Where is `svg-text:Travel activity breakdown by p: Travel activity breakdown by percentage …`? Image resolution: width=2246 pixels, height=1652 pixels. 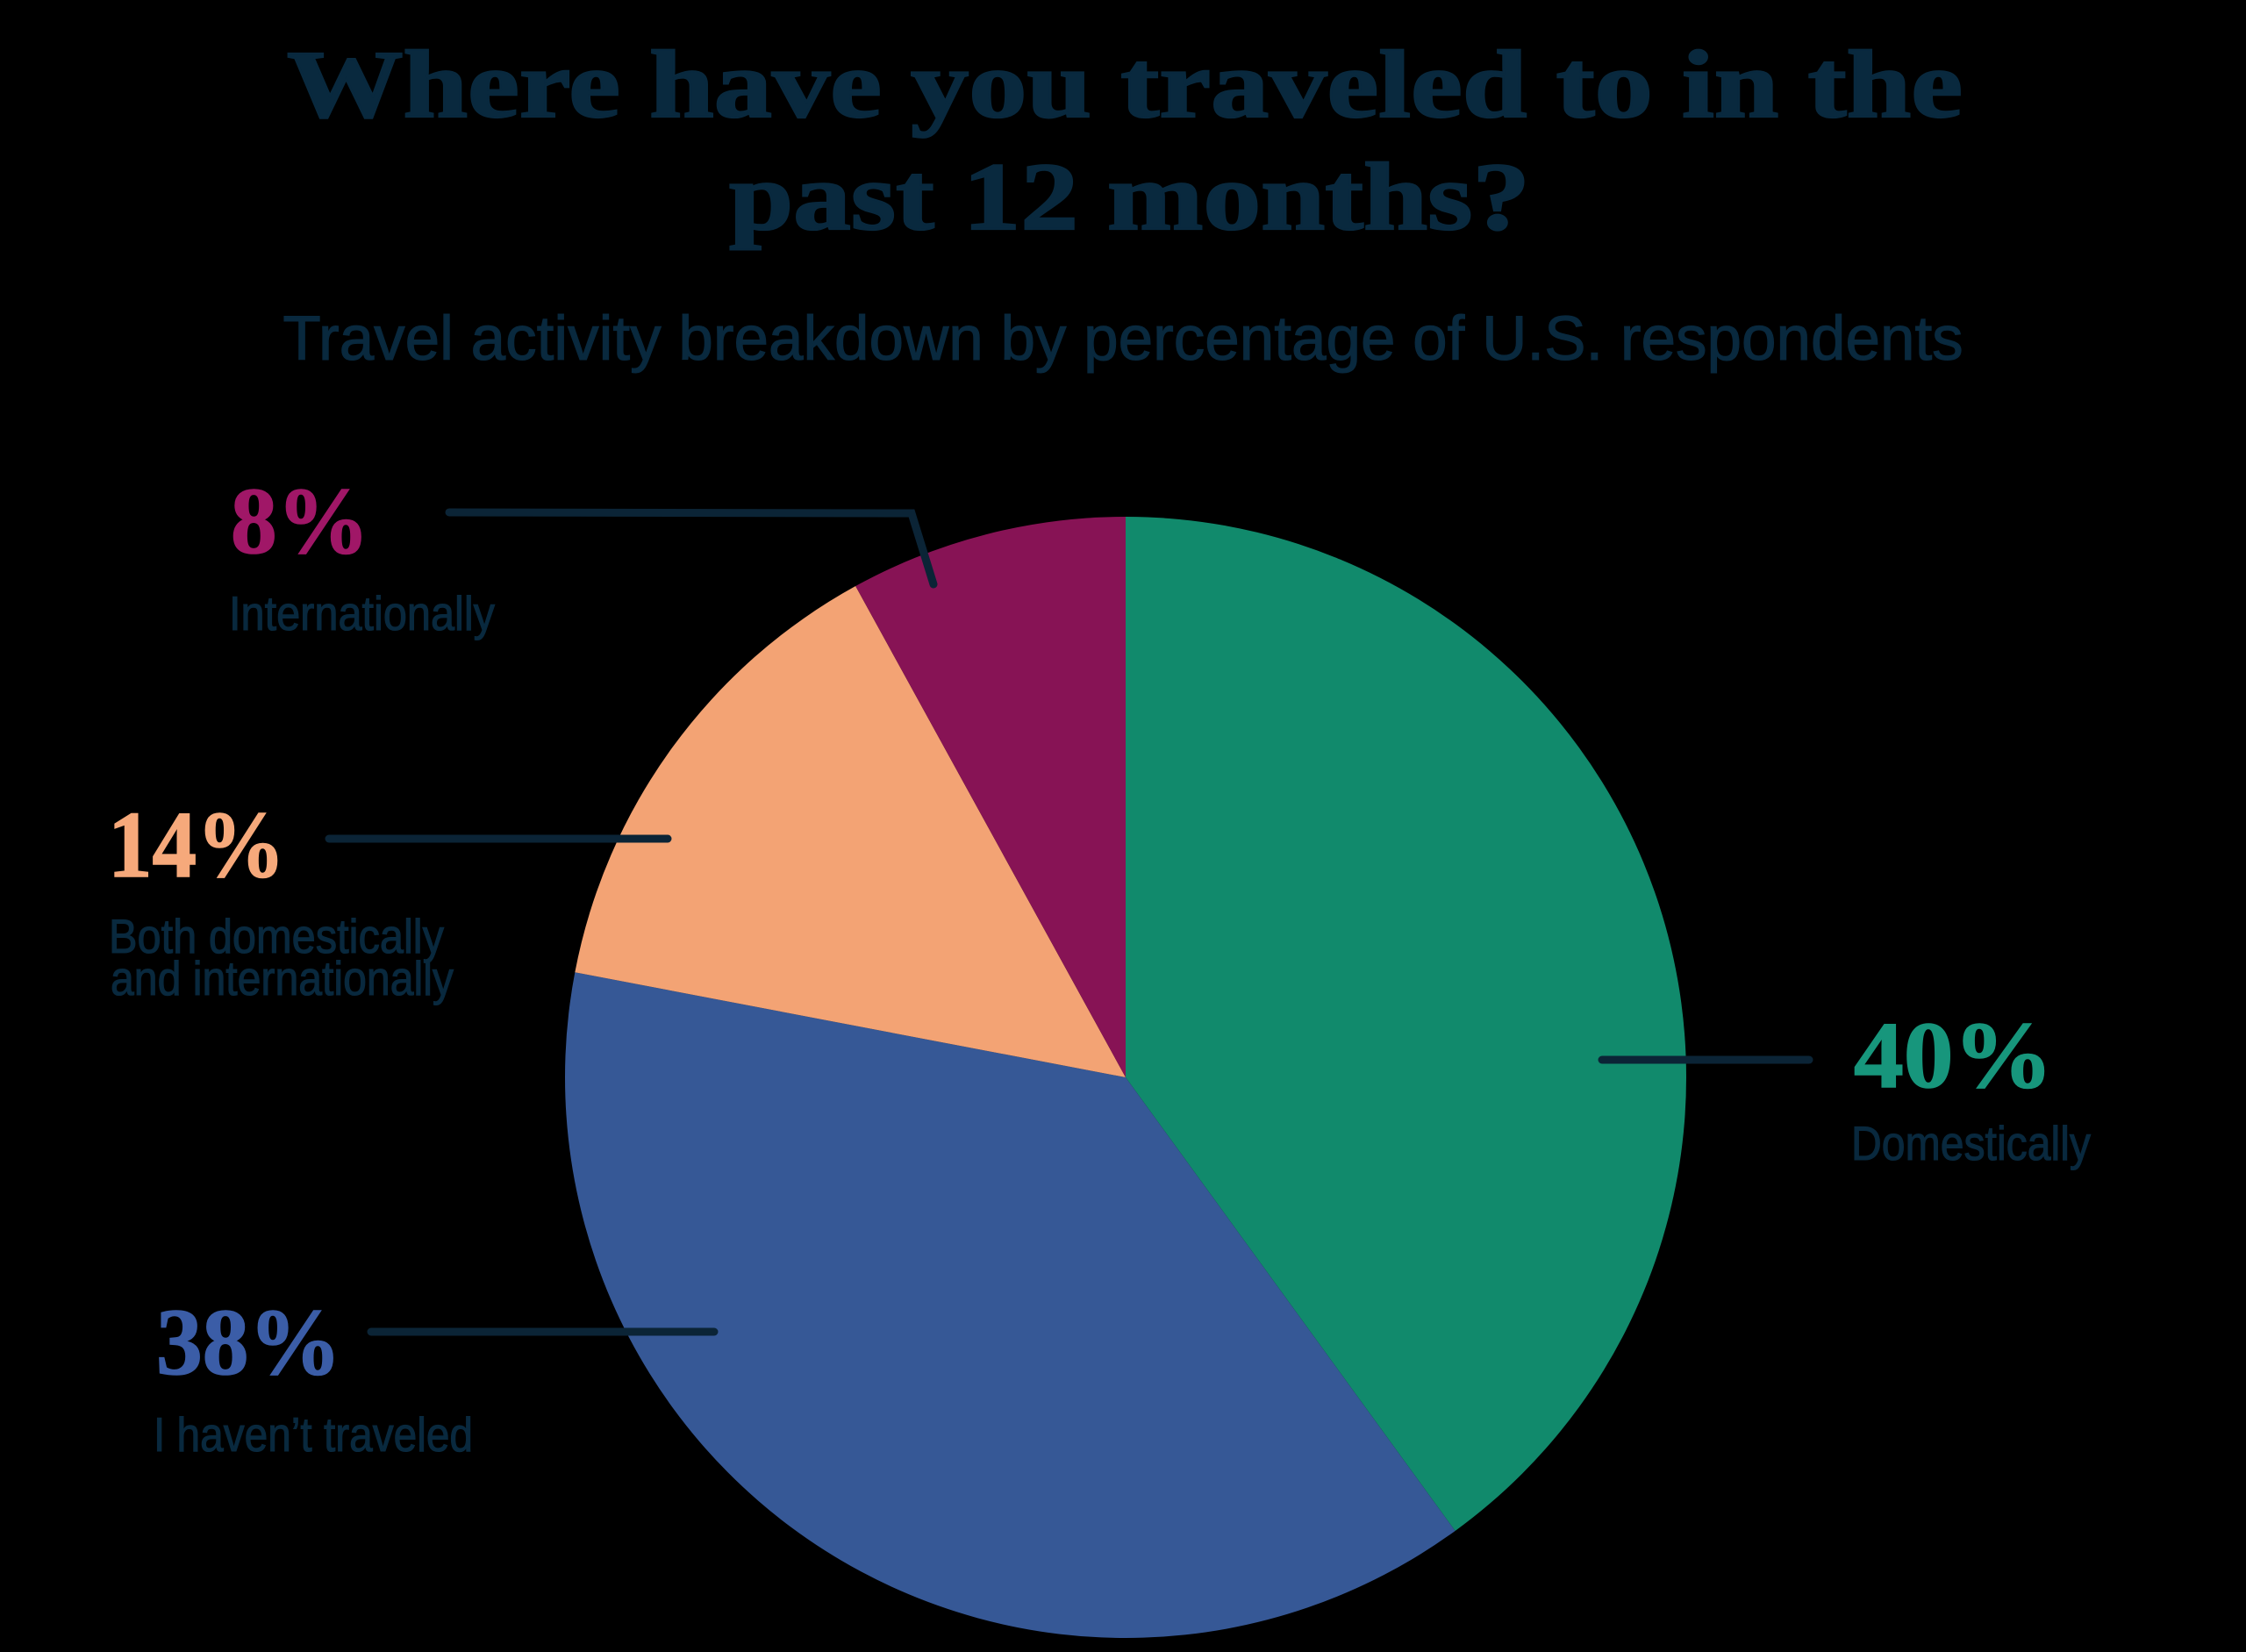
svg-text:Travel activity breakdown by p: Travel activity breakdown by percentage … is located at coordinates (1123, 339).